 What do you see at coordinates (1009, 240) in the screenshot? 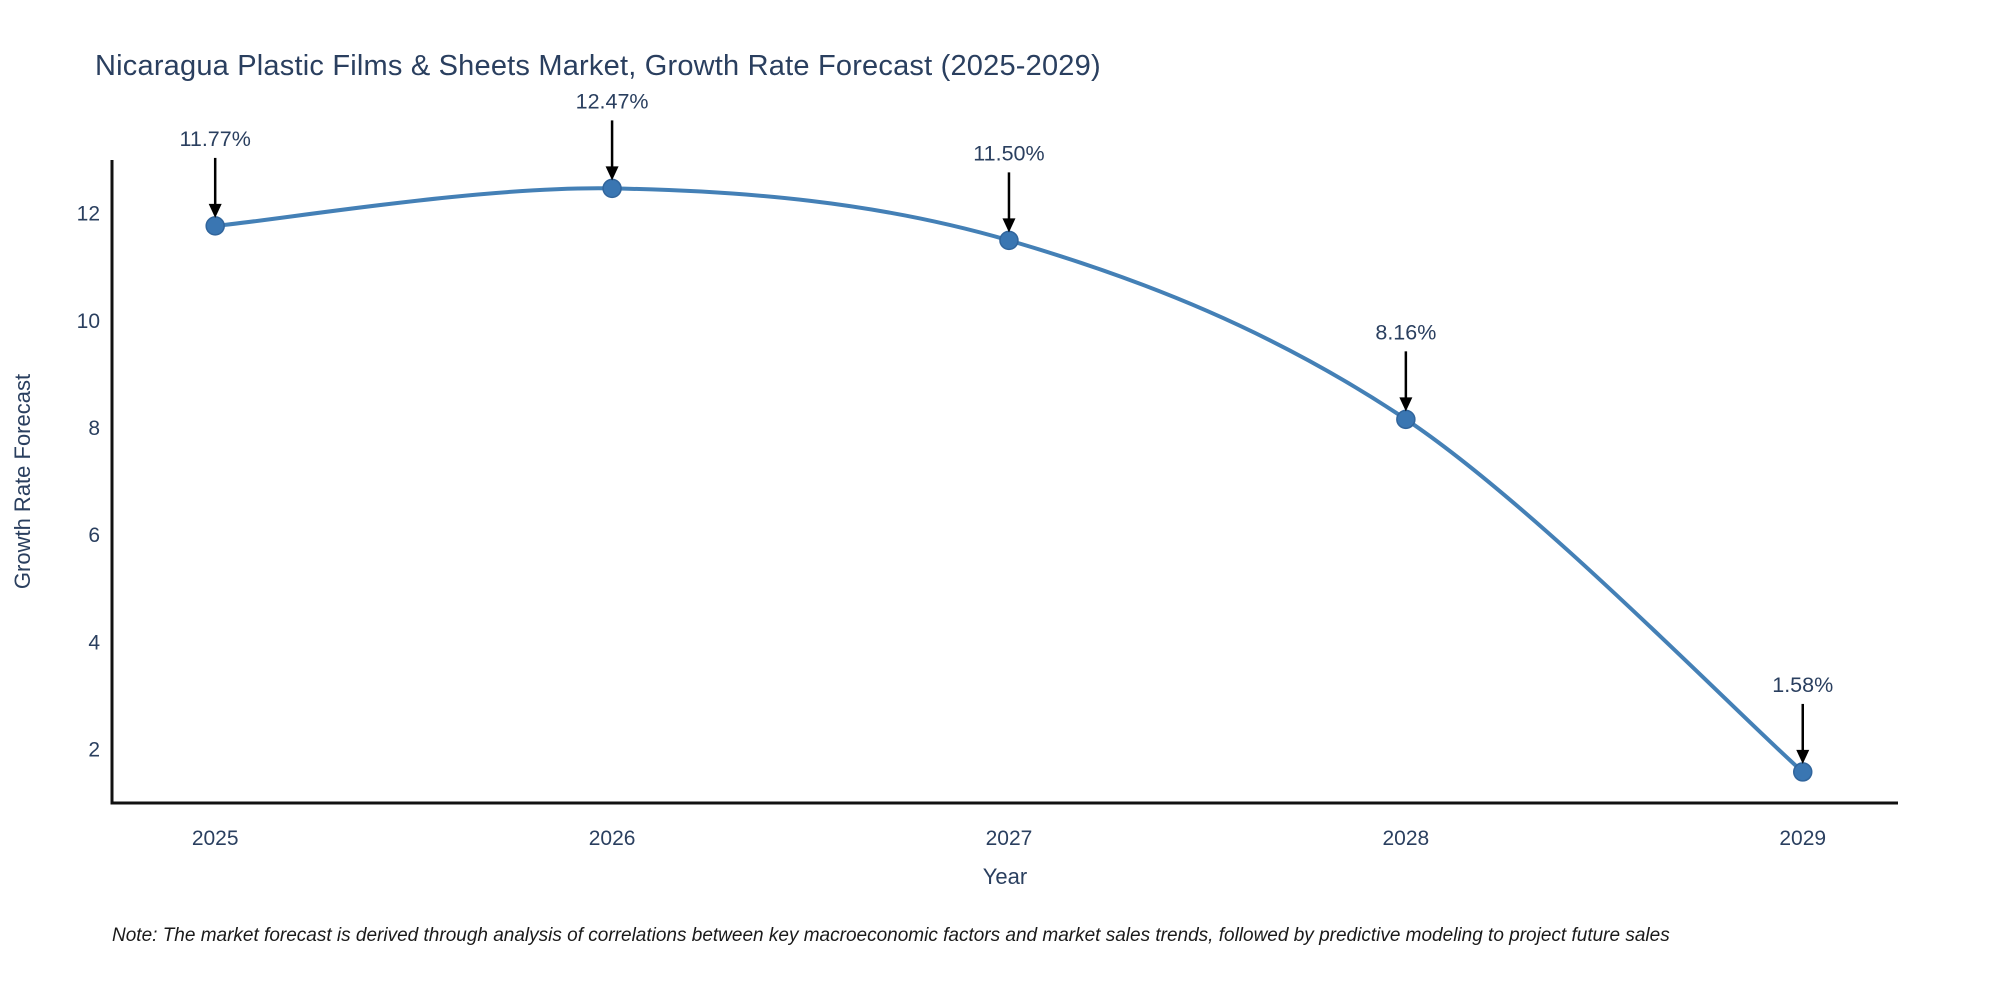
I see `data-point-marker-2027` at bounding box center [1009, 240].